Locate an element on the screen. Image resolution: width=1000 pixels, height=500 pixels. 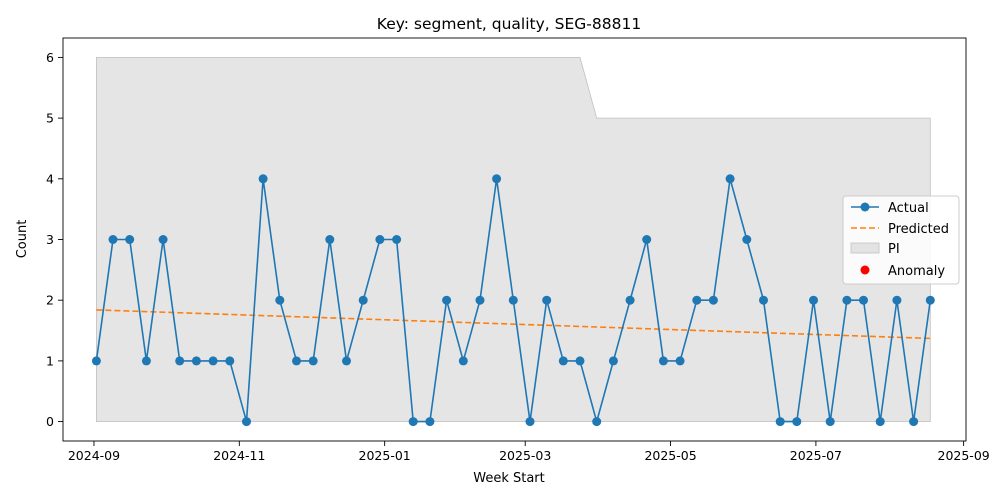
x-axis-title: Week Start is located at coordinates (509, 478).